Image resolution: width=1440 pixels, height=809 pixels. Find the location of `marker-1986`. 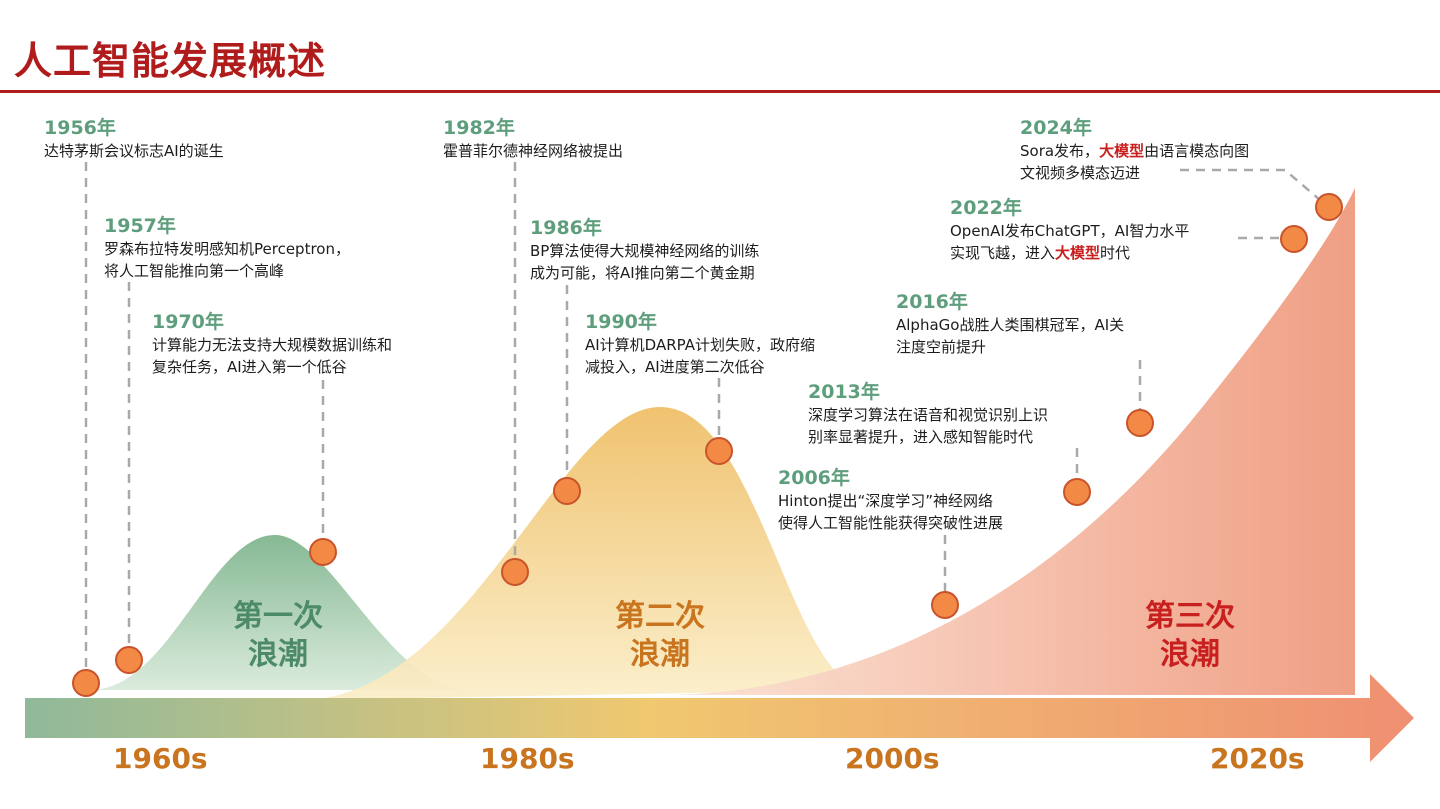

marker-1986 is located at coordinates (567, 491).